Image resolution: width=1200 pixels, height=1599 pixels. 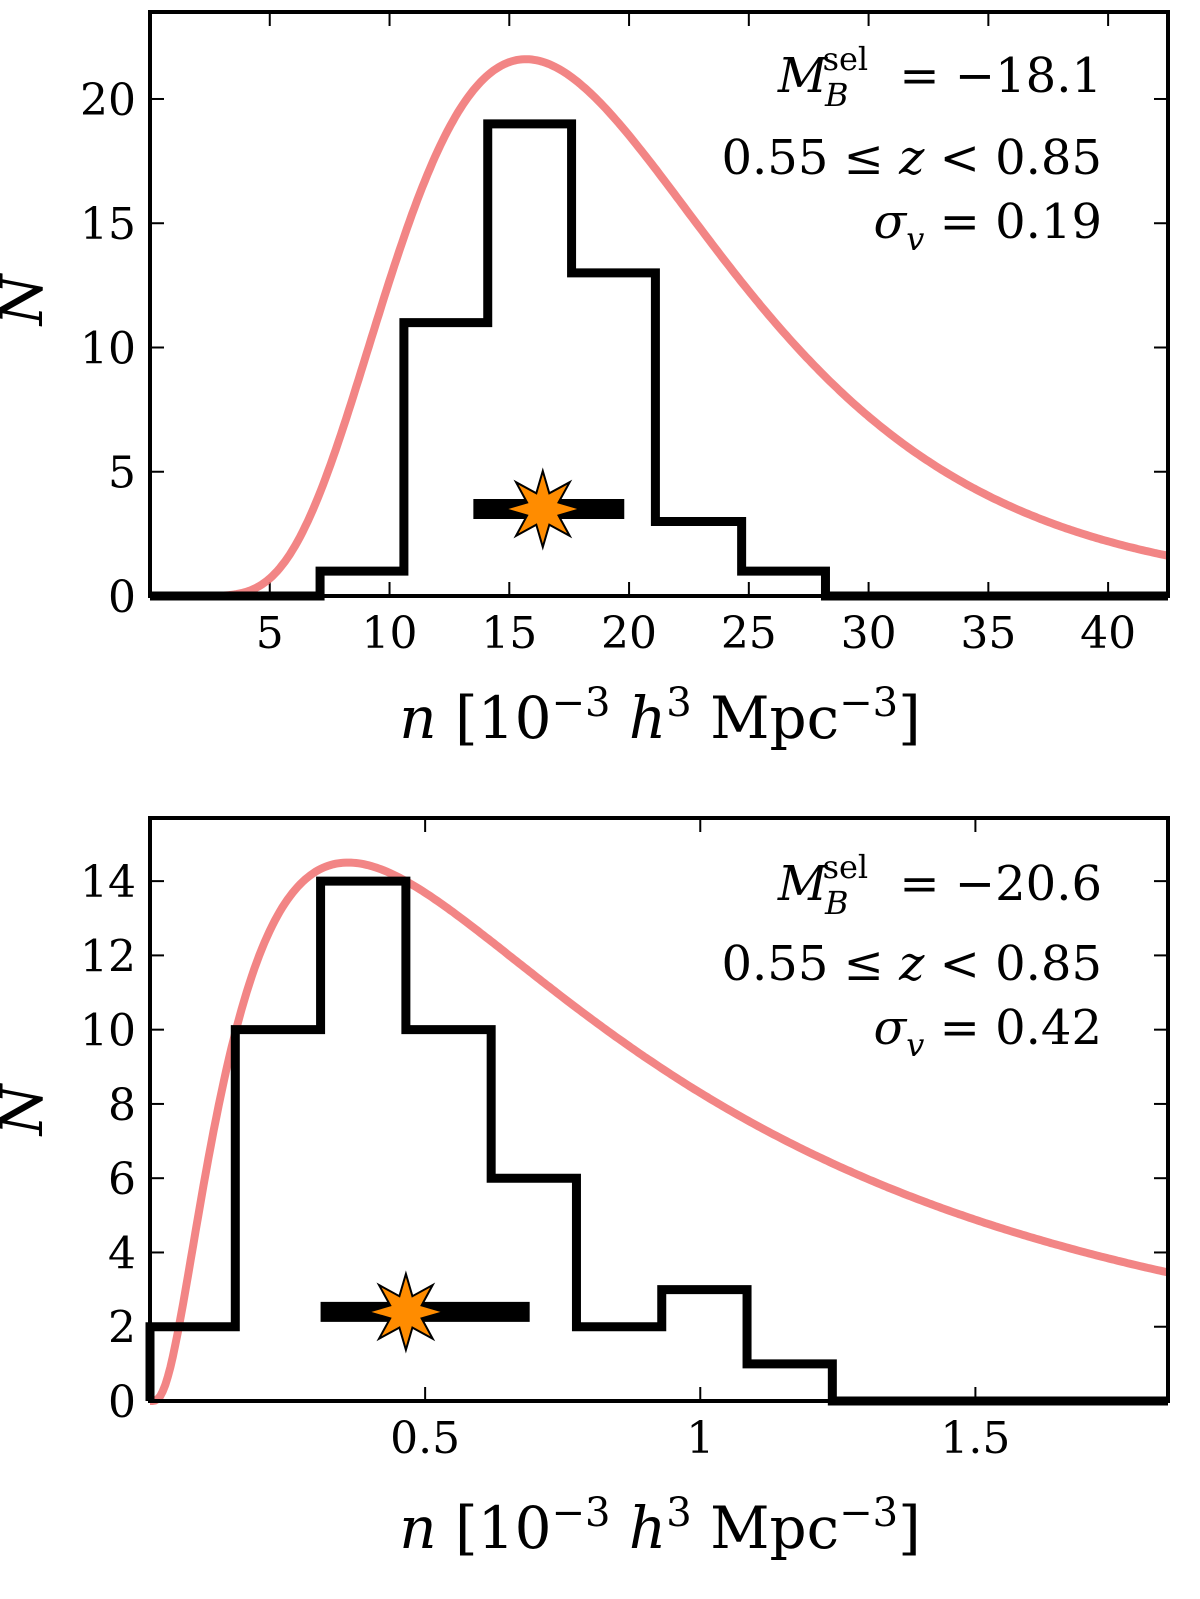 What do you see at coordinates (122, 473) in the screenshot?
I see `top-ytick-label: 5` at bounding box center [122, 473].